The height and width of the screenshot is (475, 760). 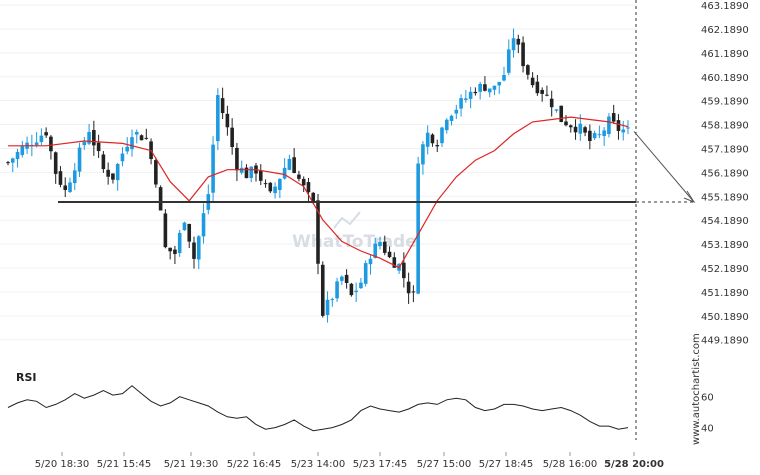 What do you see at coordinates (725, 149) in the screenshot?
I see `price-tick-label: 457.1890` at bounding box center [725, 149].